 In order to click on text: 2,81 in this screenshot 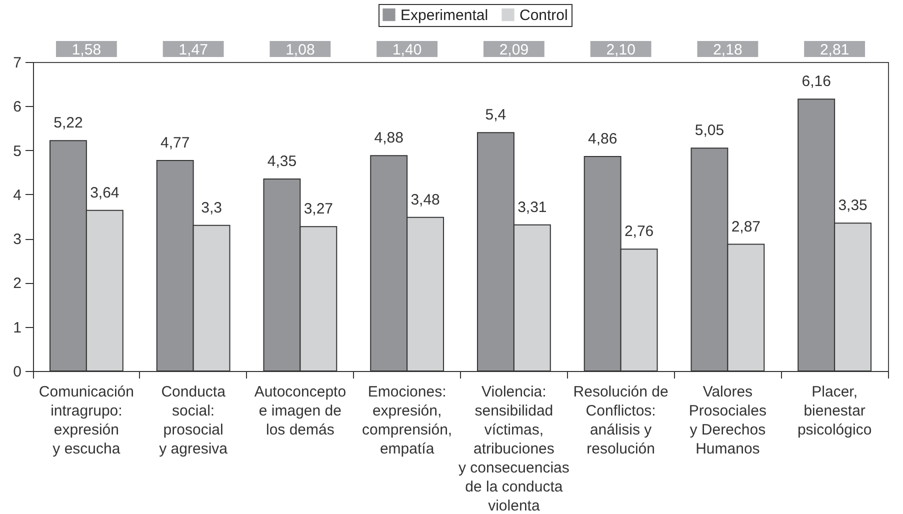, I will do `click(835, 50)`.